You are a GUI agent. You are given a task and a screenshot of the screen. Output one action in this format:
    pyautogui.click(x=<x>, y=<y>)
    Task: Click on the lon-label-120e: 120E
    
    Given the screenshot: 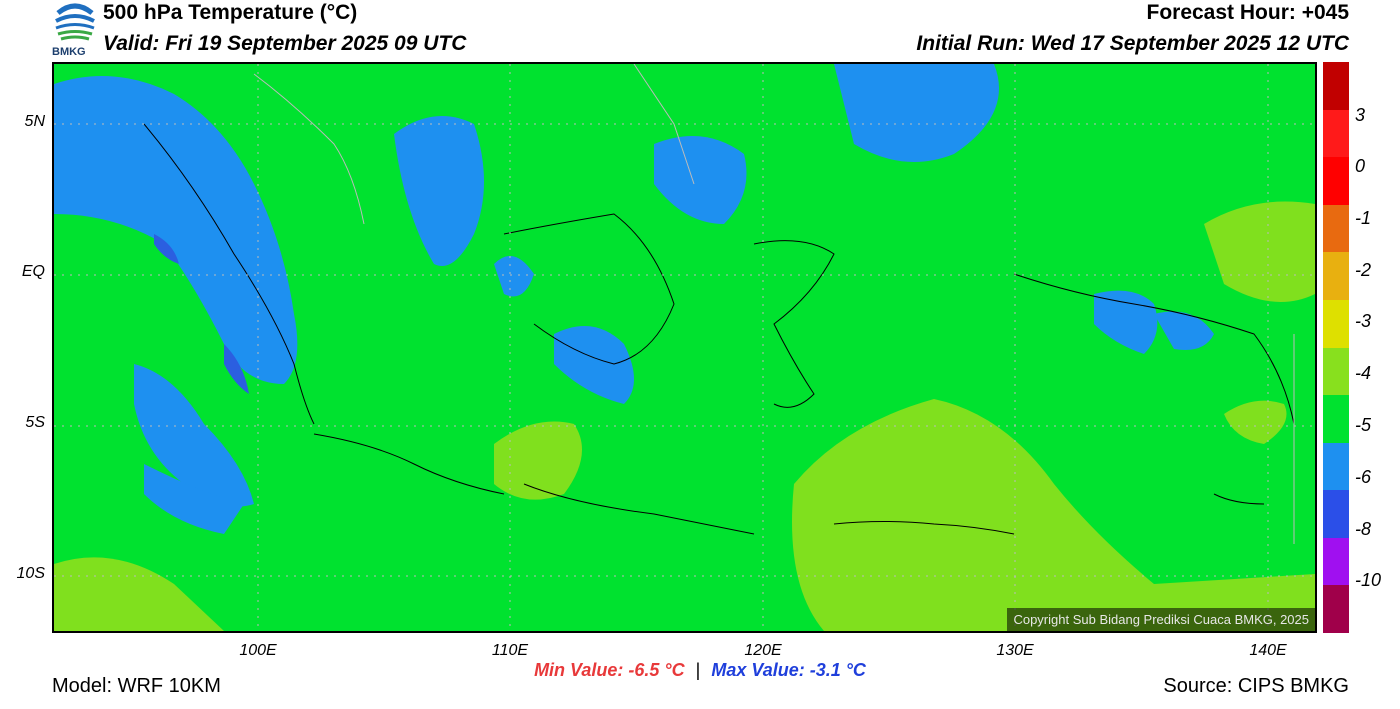 What is the action you would take?
    pyautogui.click(x=763, y=650)
    